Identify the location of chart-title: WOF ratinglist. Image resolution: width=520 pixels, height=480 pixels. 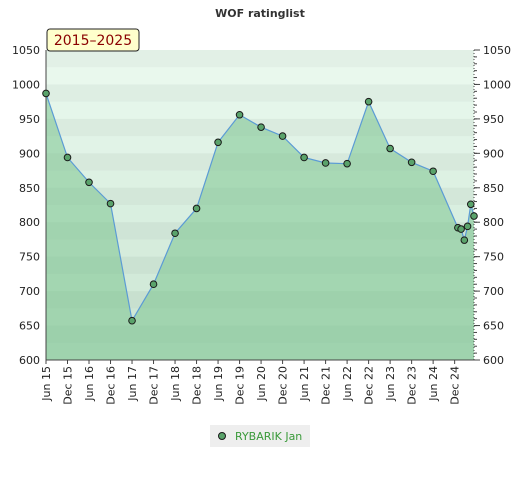
(260, 13).